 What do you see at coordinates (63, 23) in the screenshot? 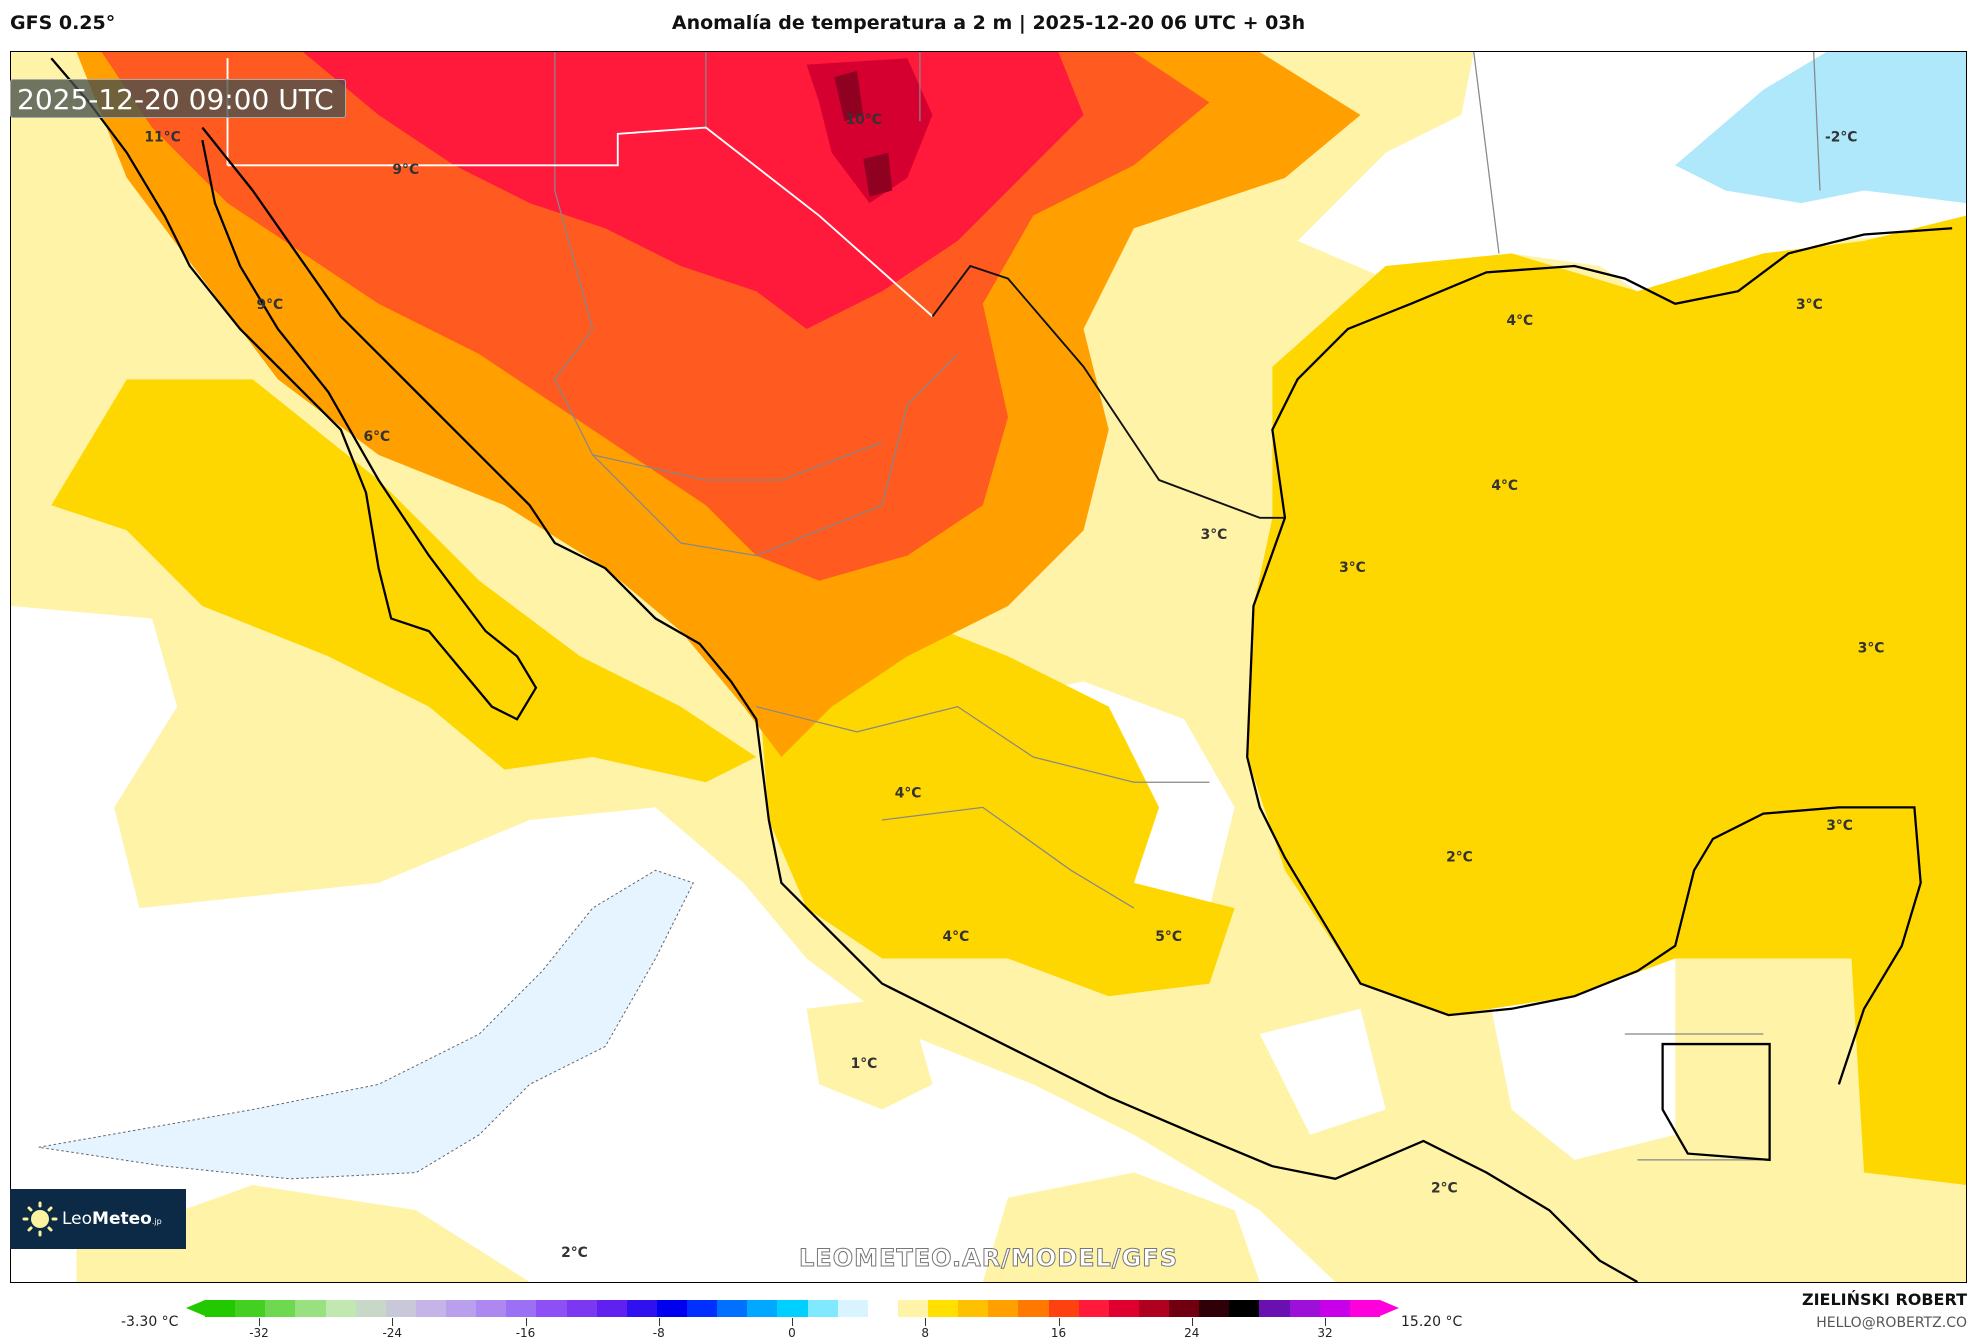
I see `model-name: GFS 0.25°` at bounding box center [63, 23].